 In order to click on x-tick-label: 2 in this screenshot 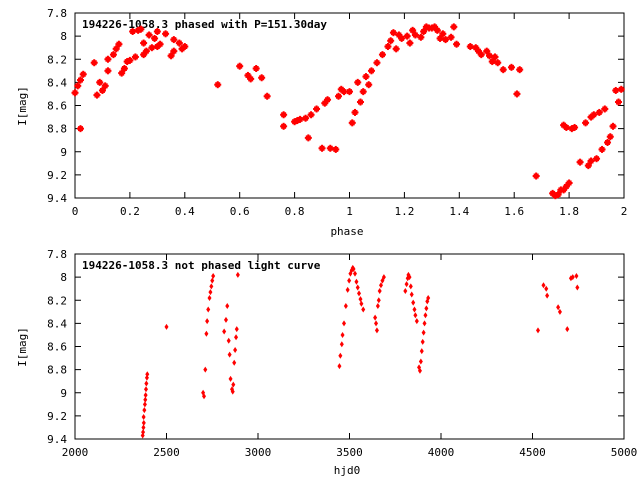, I will do `click(624, 211)`.